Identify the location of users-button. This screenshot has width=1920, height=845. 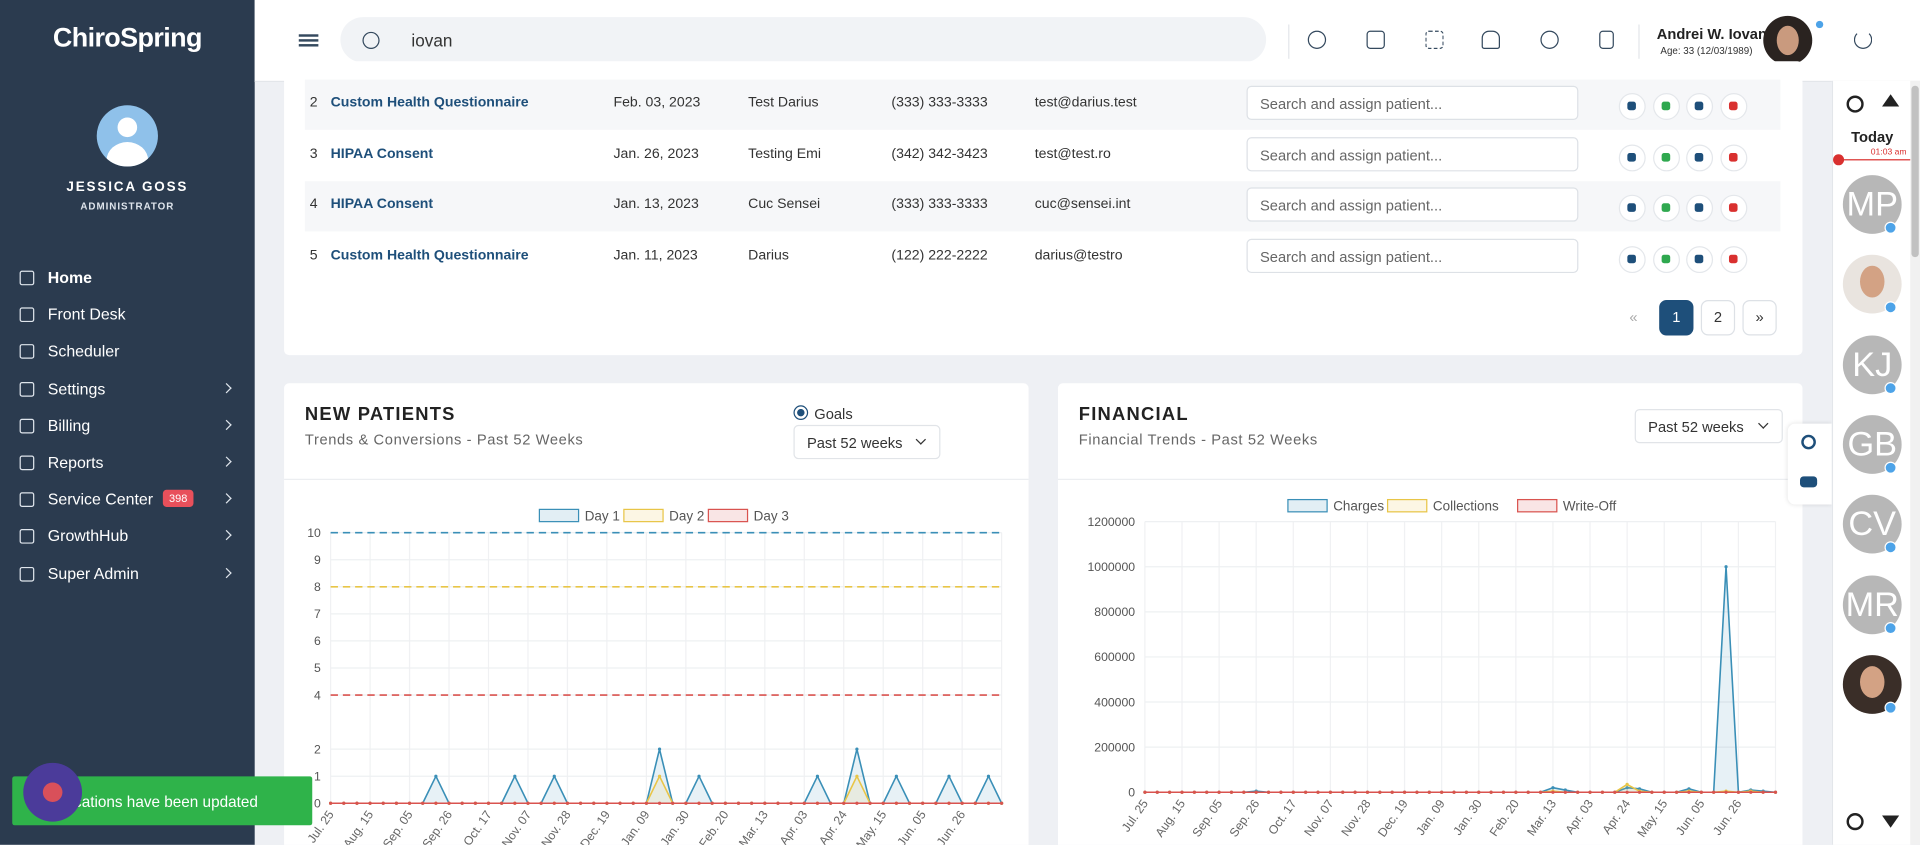
(1549, 39).